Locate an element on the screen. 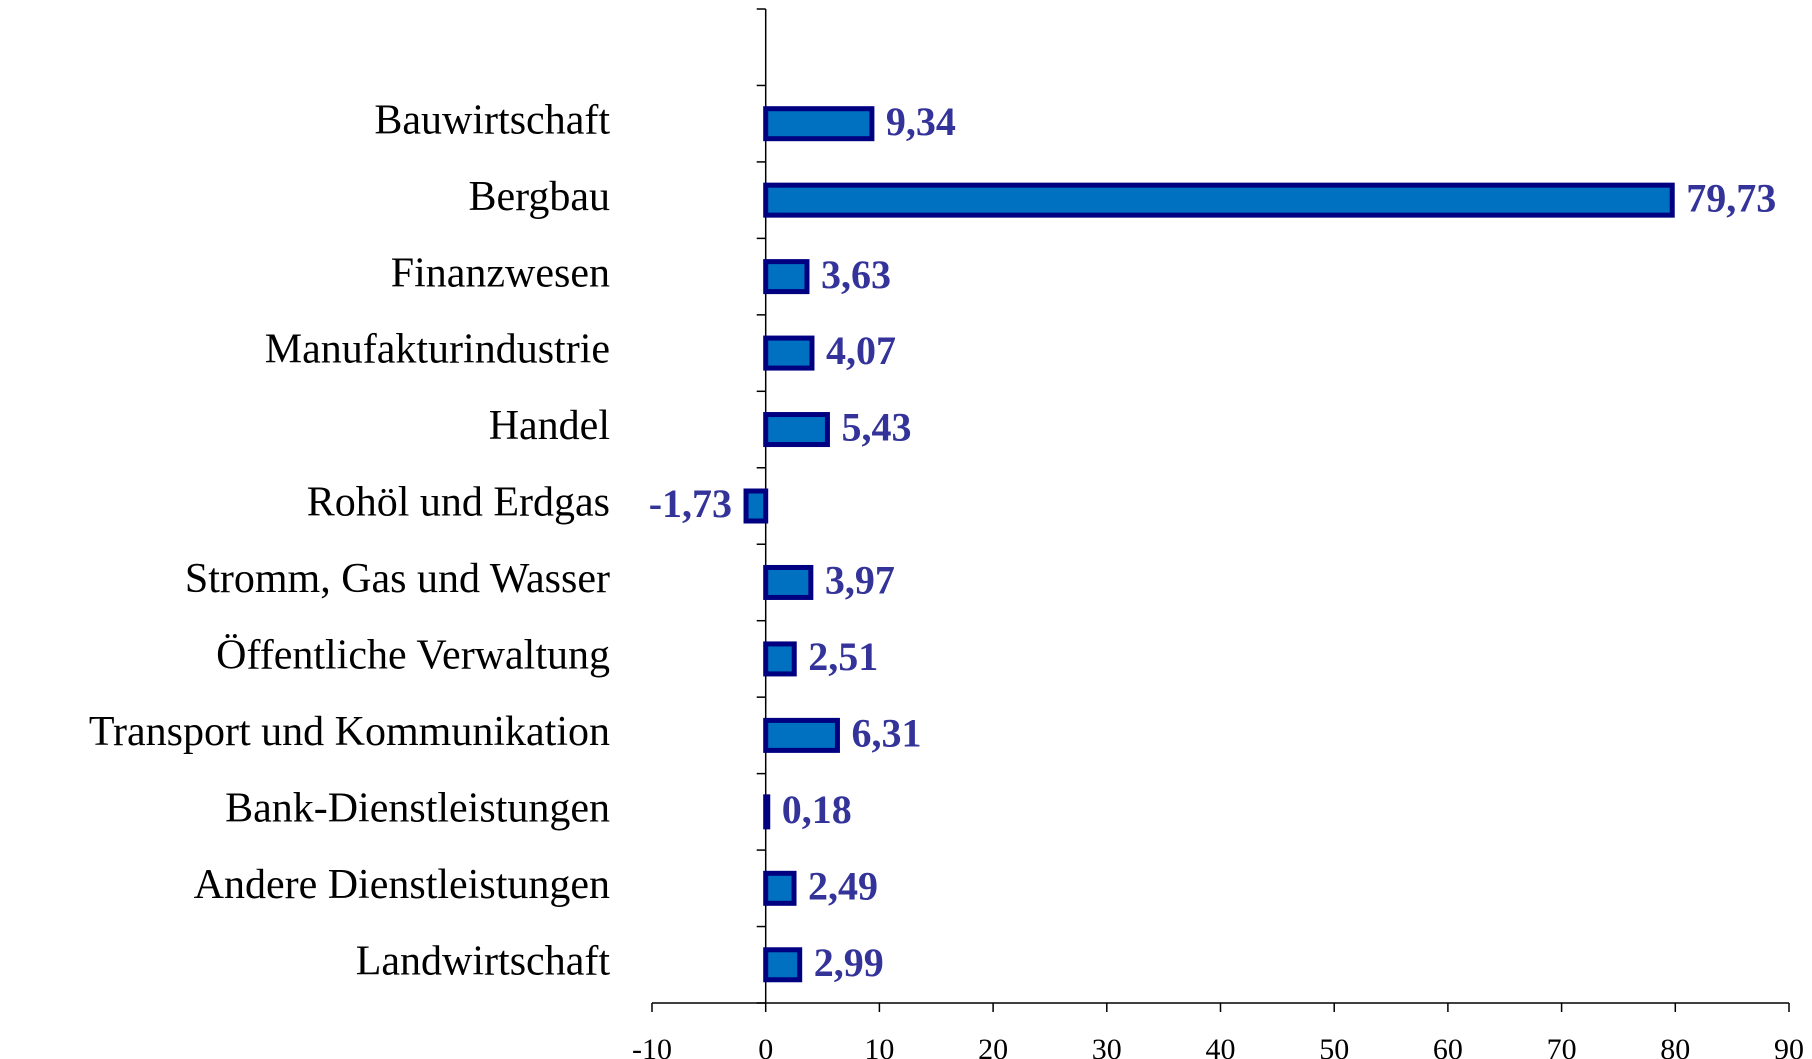 The image size is (1812, 1059). data-label: 2,99 is located at coordinates (849, 962).